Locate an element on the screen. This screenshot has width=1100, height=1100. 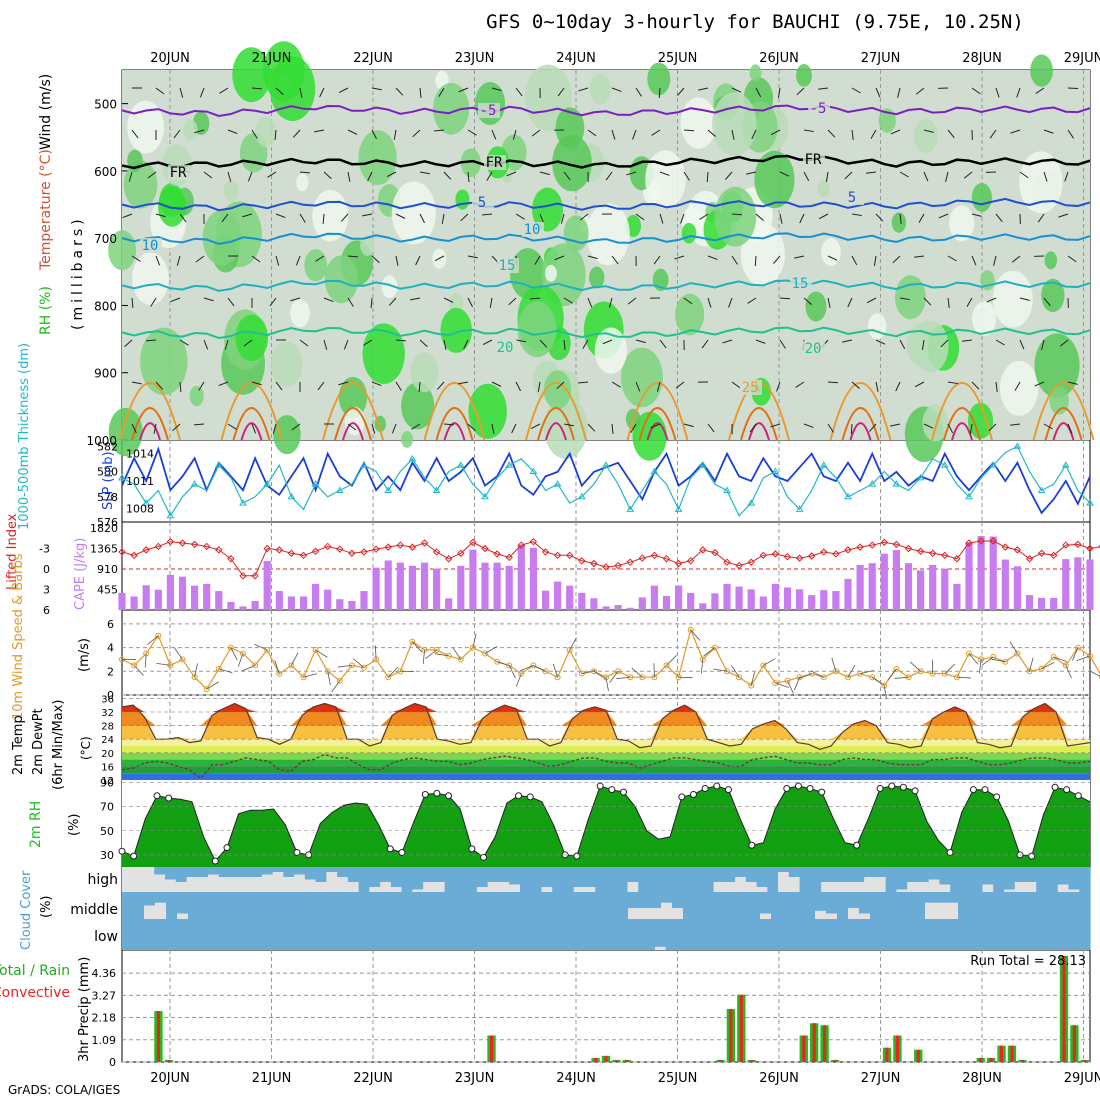
ylabel-minmax: (6hr Min/Max) is located at coordinates (58, 745).